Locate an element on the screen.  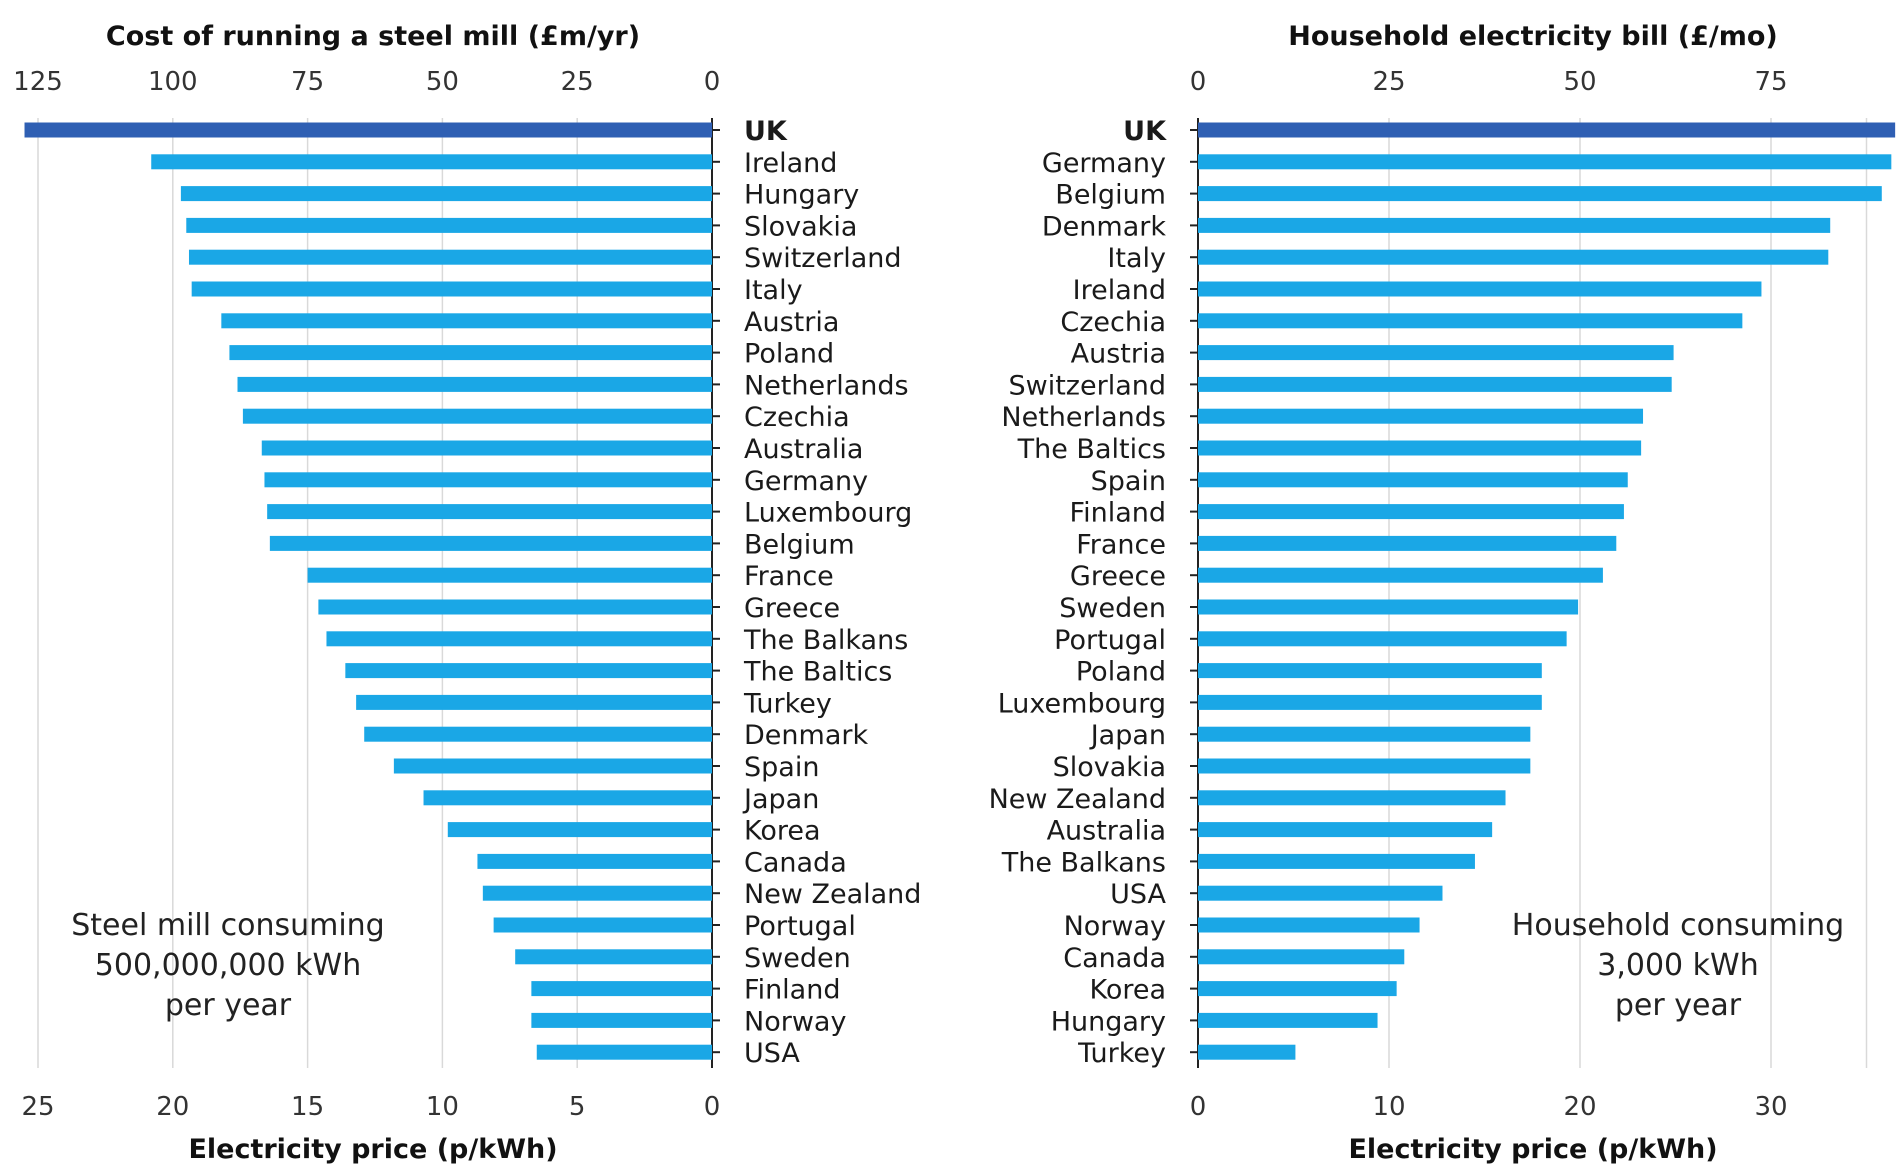
bar-norway is located at coordinates (1309, 925).